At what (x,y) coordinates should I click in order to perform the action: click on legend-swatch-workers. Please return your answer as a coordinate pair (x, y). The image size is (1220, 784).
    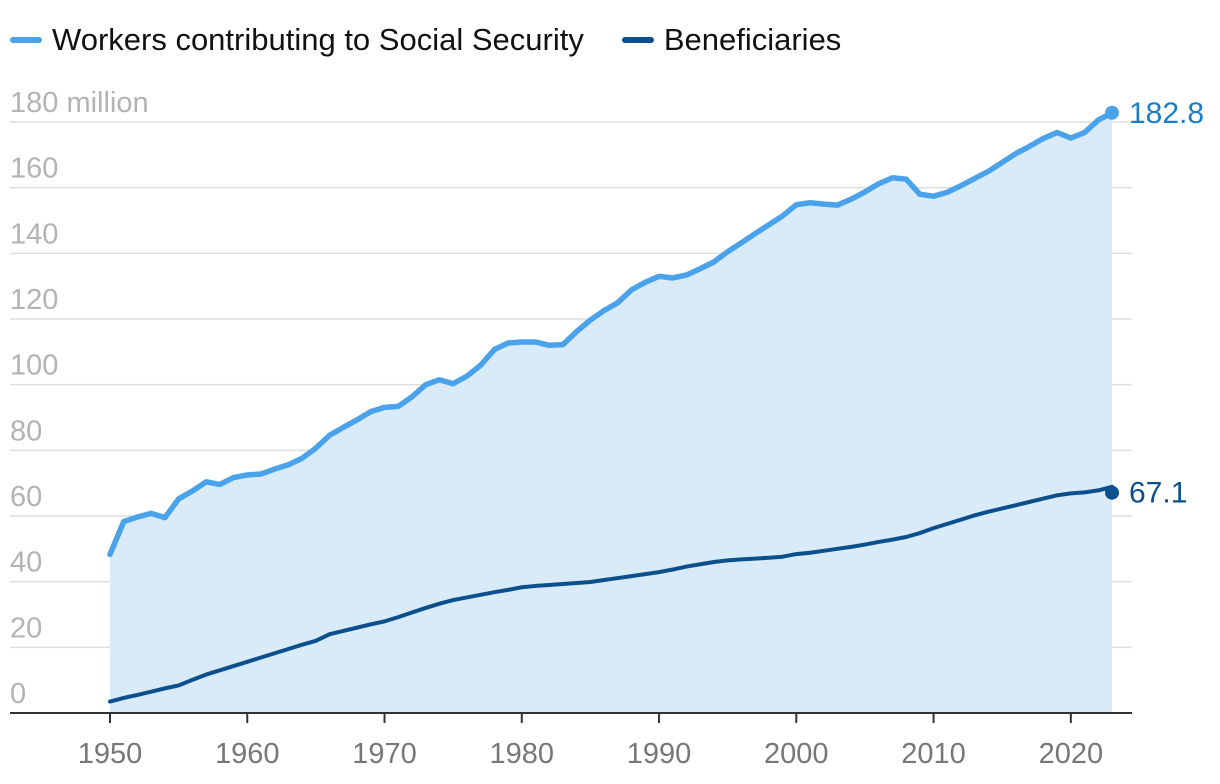
    Looking at the image, I should click on (26, 40).